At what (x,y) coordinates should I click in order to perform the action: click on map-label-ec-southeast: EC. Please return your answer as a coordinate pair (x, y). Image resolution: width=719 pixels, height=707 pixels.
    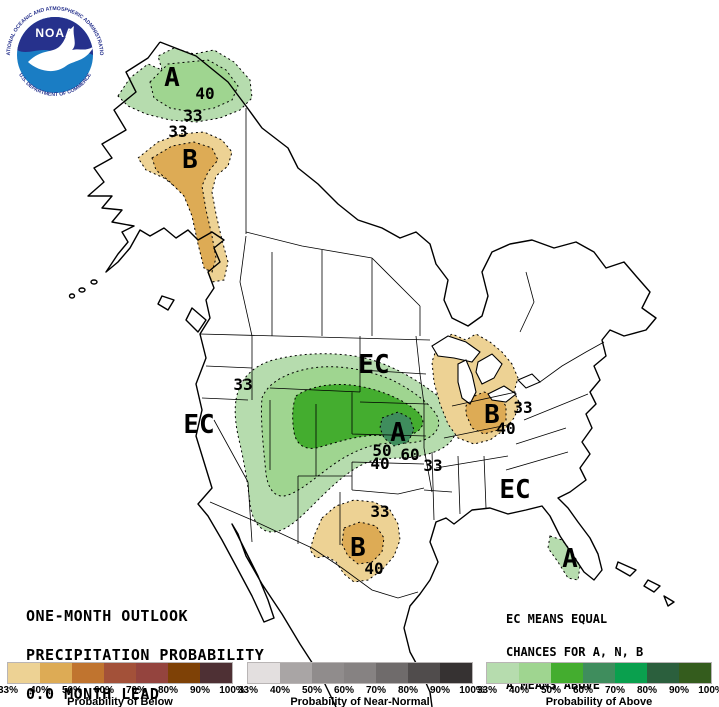
    Looking at the image, I should click on (514, 490).